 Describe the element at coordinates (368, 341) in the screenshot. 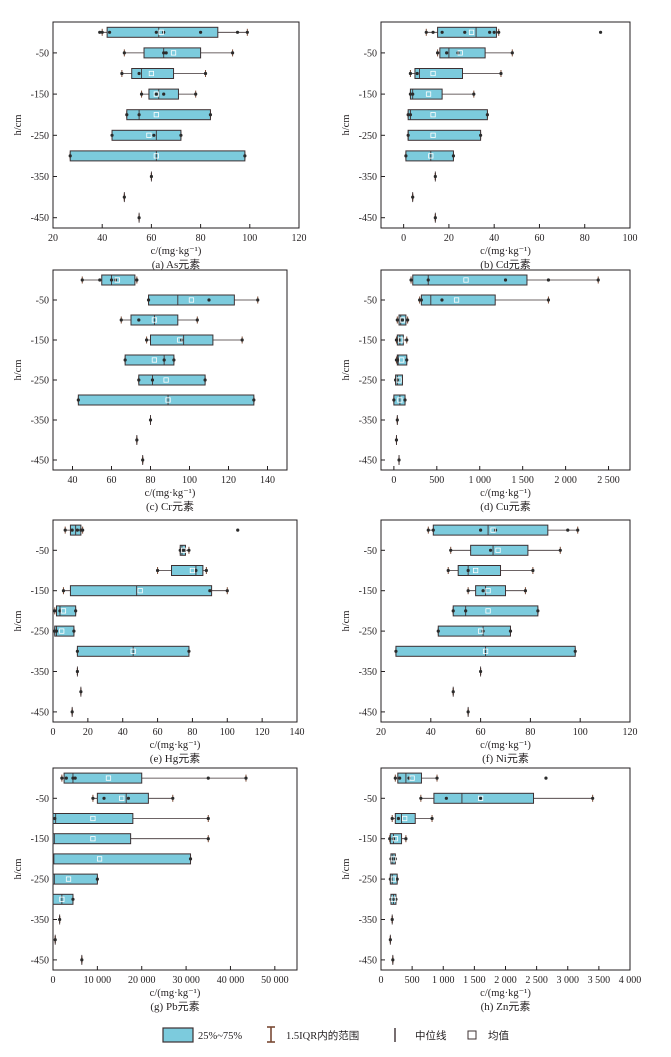

I see `y-tick-label: -150` at that location.